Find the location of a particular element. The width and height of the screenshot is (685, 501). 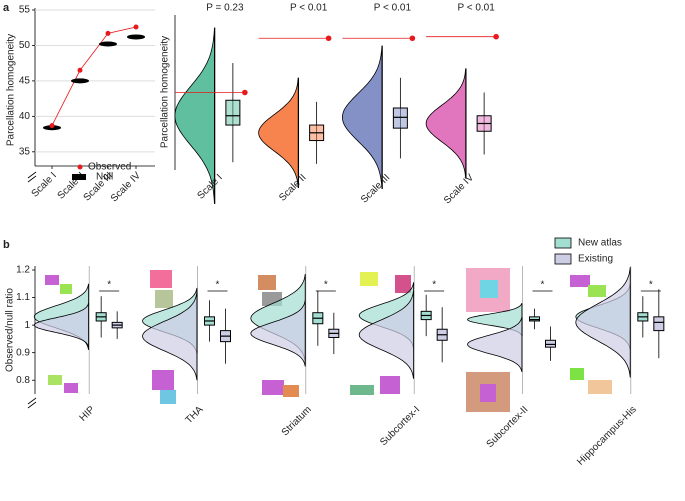

legend-label: Null is located at coordinates (104, 177).